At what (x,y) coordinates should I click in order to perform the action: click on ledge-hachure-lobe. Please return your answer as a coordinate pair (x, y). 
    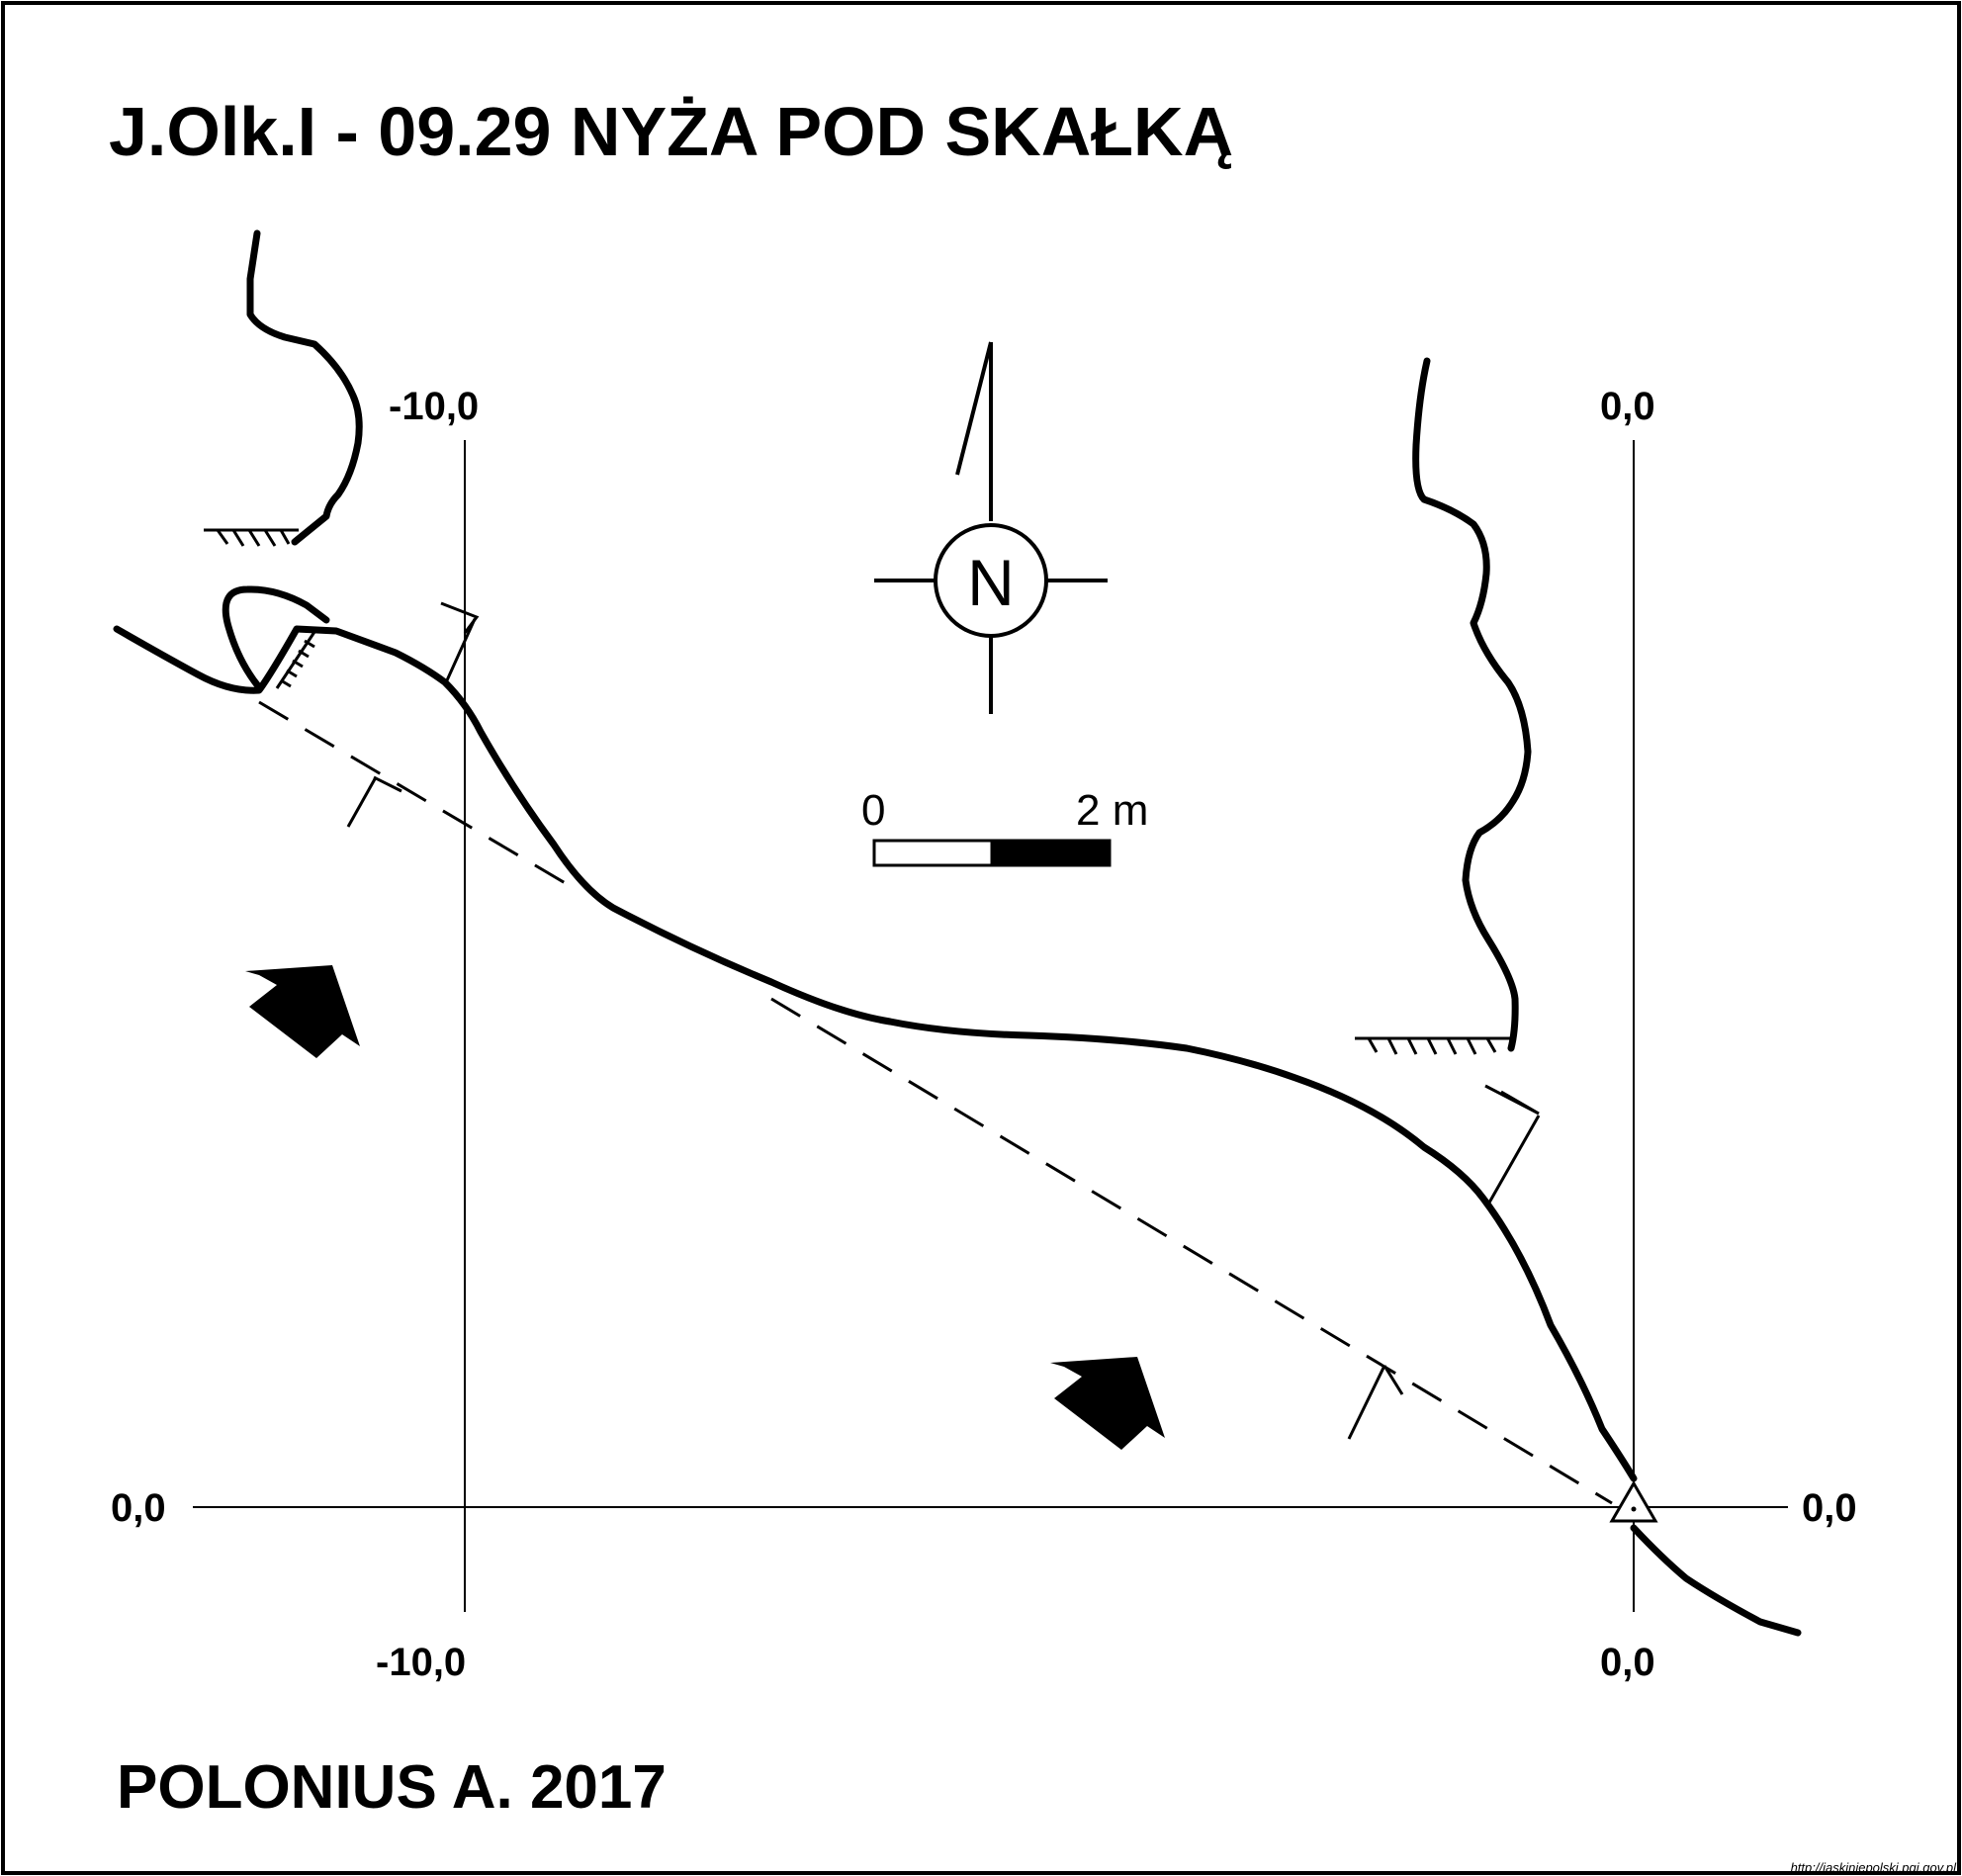
    Looking at the image, I should click on (296, 658).